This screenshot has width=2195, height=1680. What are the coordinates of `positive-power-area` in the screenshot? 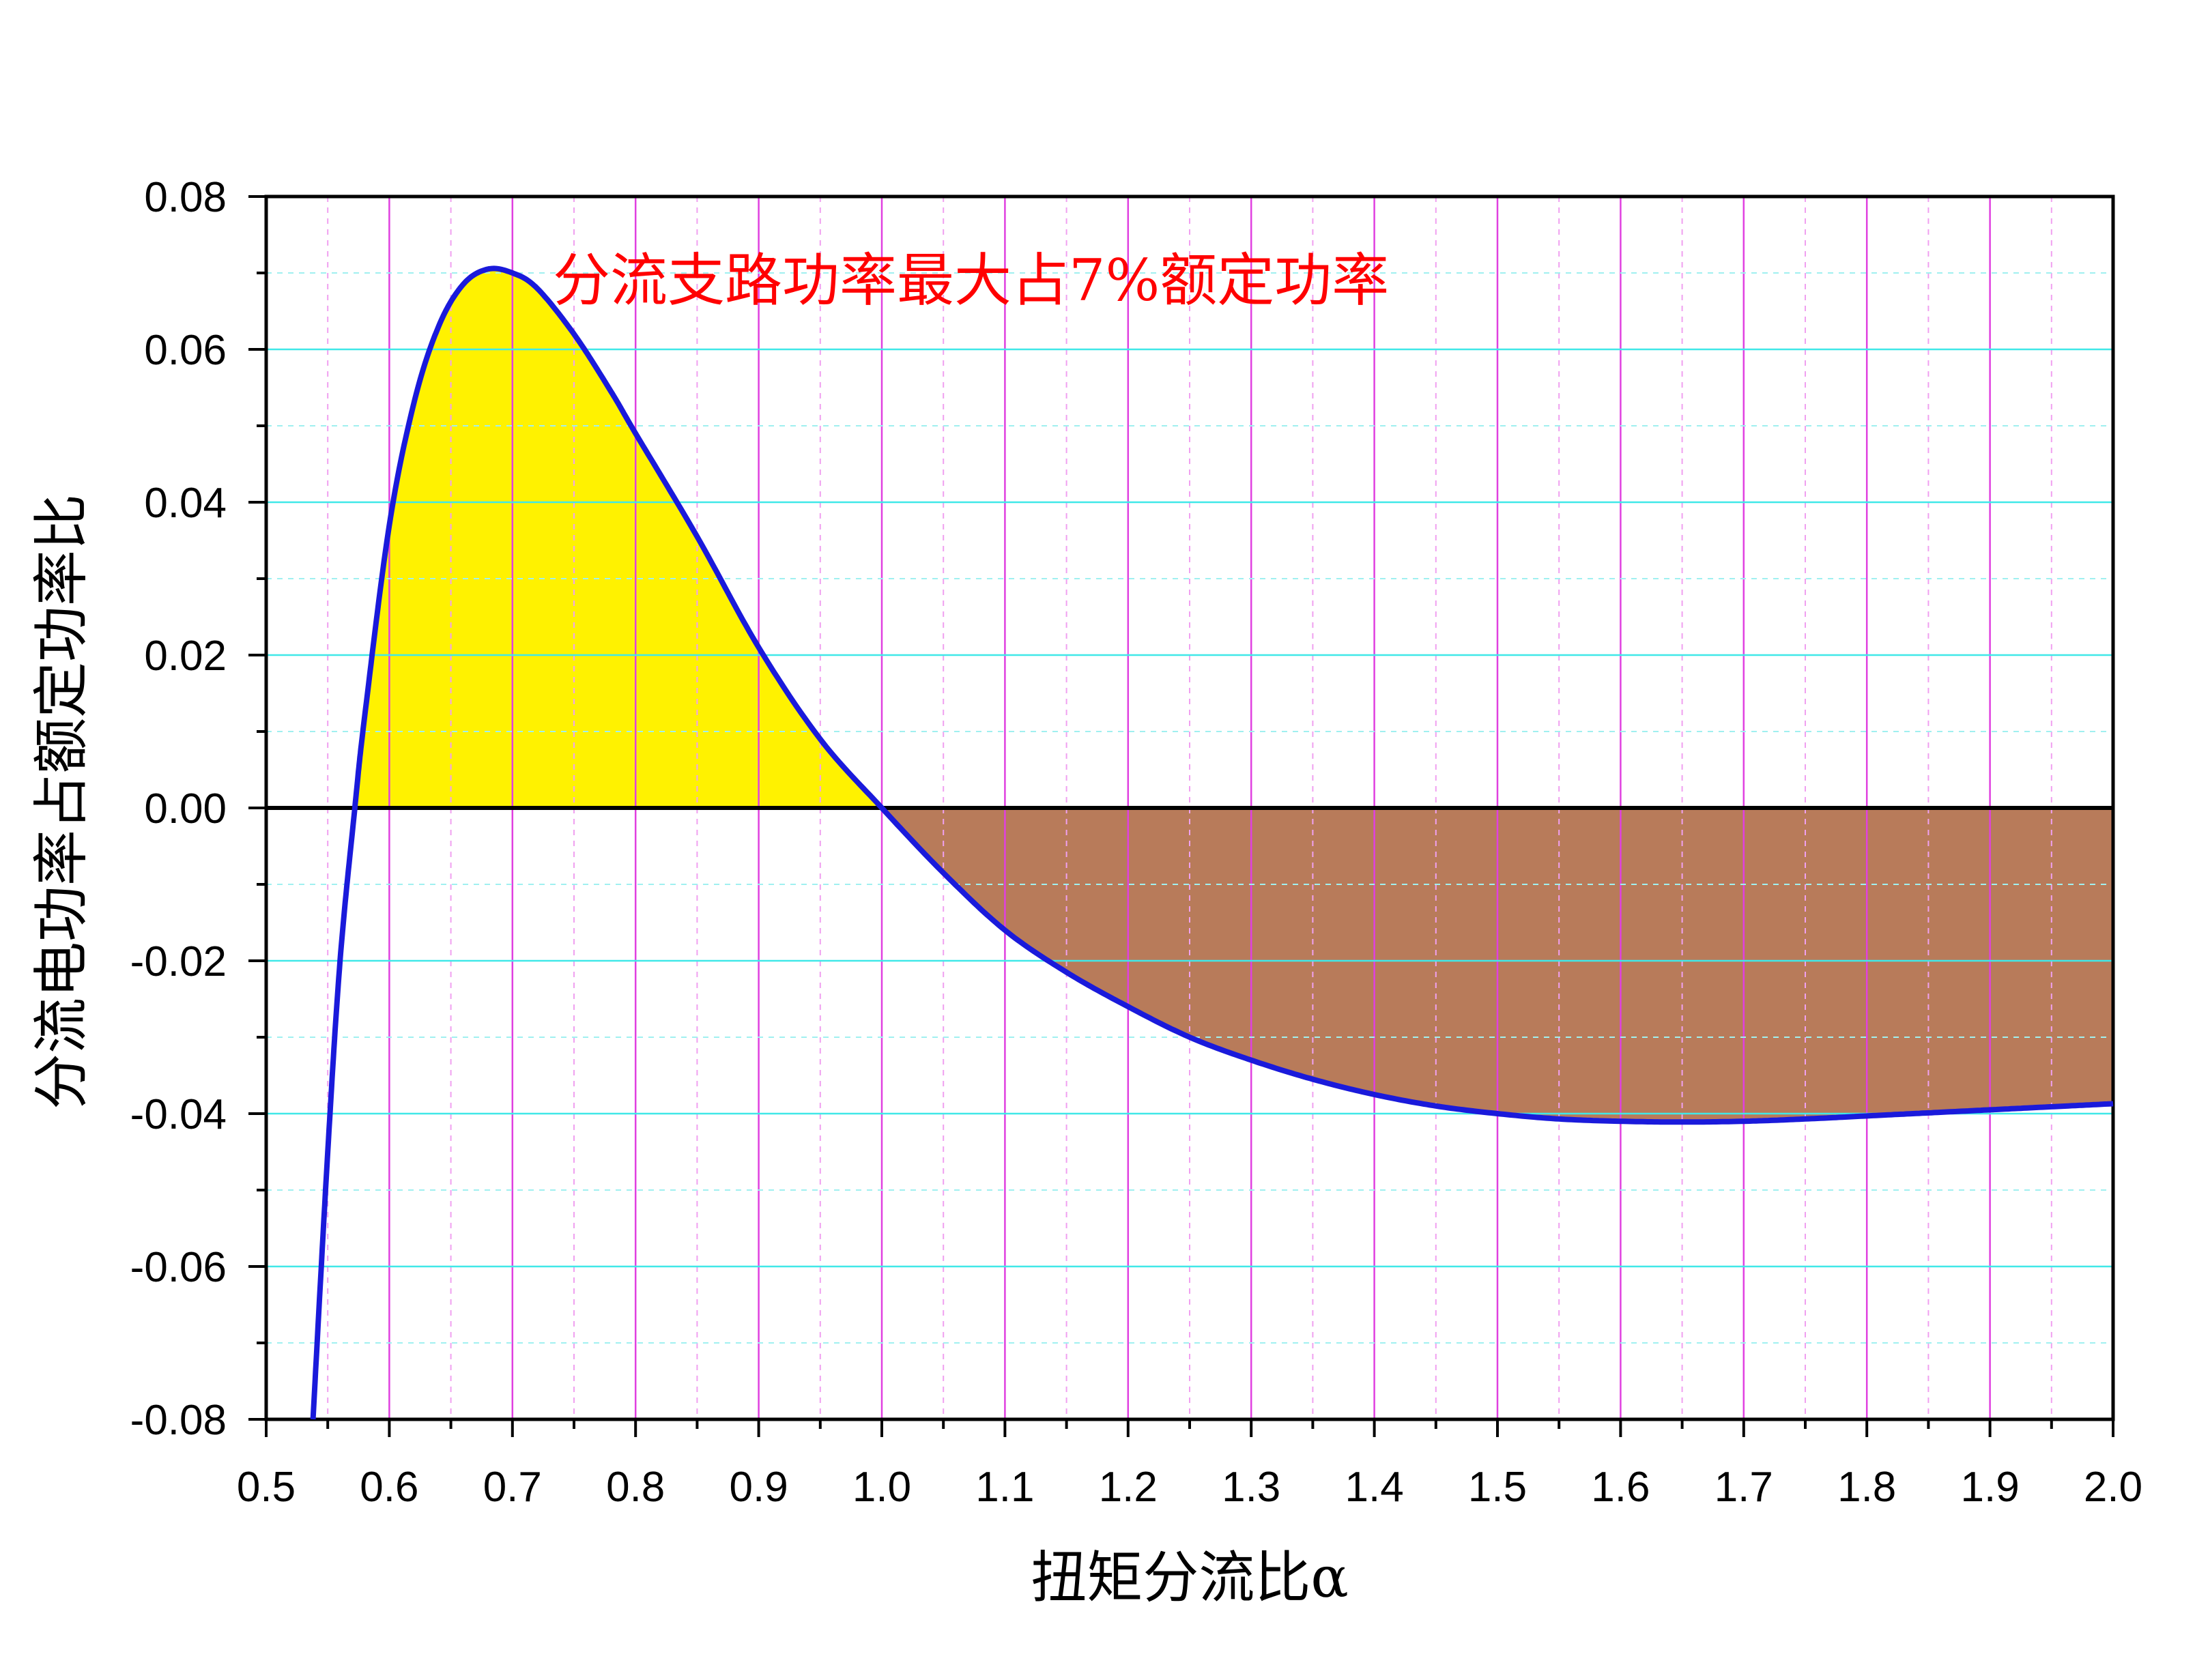 It's located at (618, 538).